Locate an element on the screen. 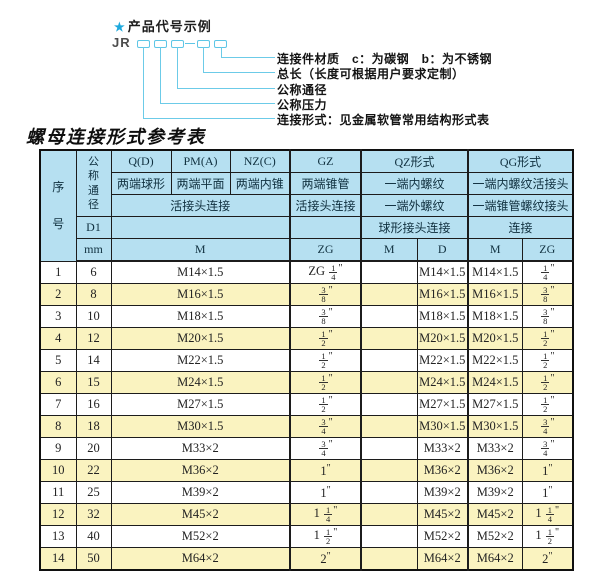  cell-qz_d: M14×1.5 is located at coordinates (442, 272).